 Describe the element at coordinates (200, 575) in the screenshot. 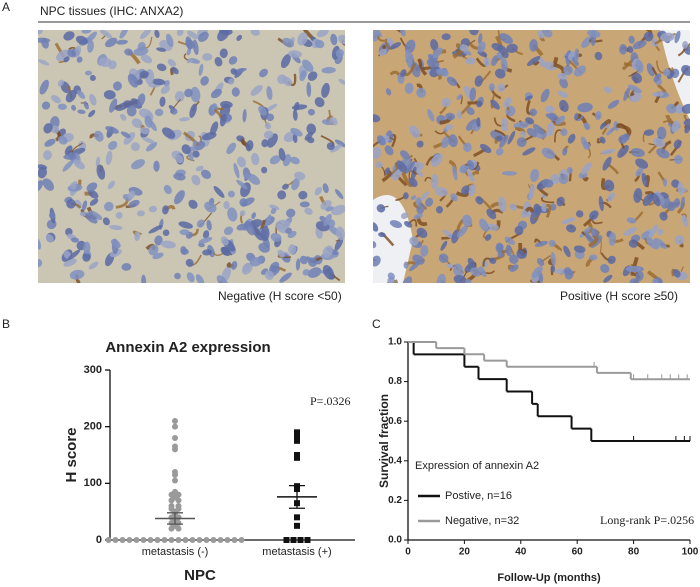

I see `x-axis-title: NPC` at that location.